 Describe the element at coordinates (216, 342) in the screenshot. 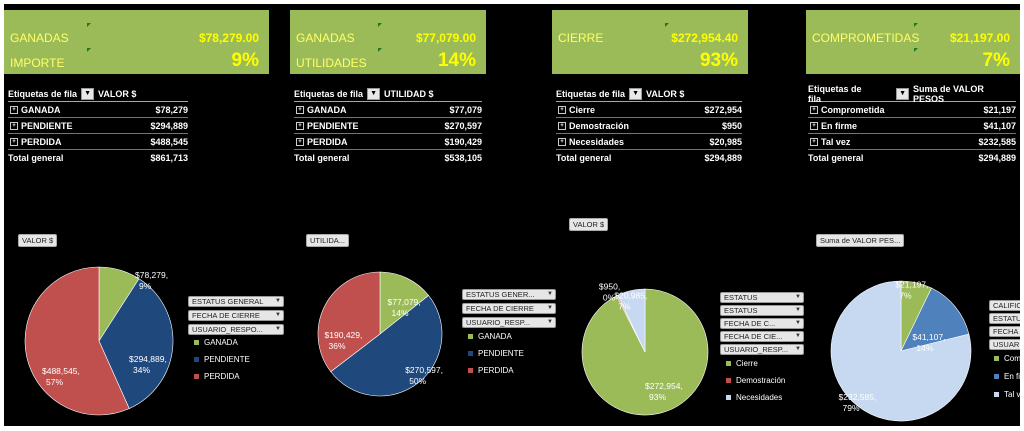

I see `legend-item: GANADA` at that location.